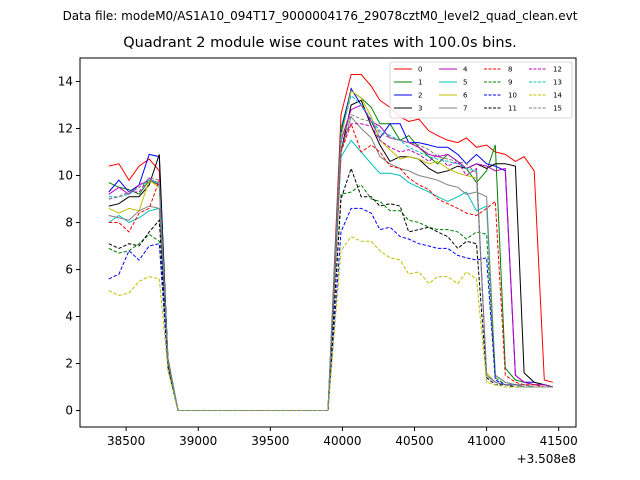 The height and width of the screenshot is (480, 640). Describe the element at coordinates (69, 317) in the screenshot. I see `y-tick-label: 4` at that location.